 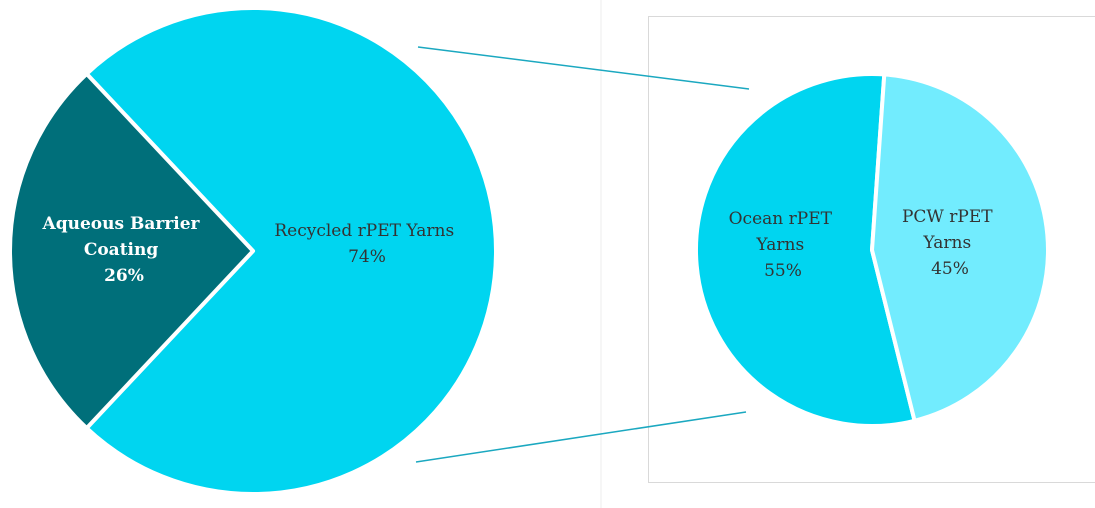 I want to click on breakdown-slice-pcw-rpet-yarns, so click(x=960, y=247).